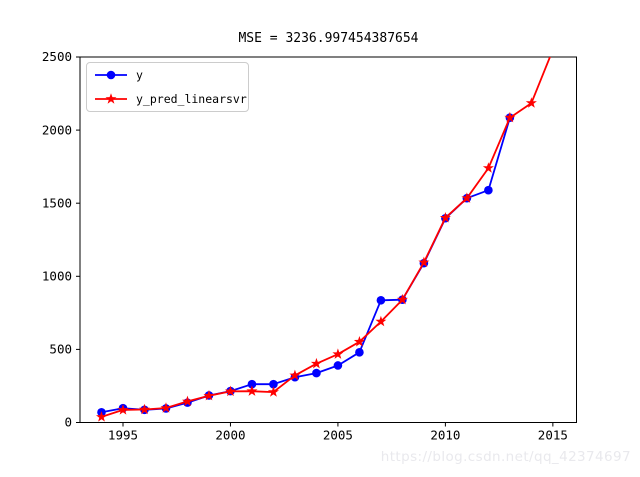 Image resolution: width=640 pixels, height=477 pixels. I want to click on legend-box: y y_pred_linearsvr, so click(167, 87).